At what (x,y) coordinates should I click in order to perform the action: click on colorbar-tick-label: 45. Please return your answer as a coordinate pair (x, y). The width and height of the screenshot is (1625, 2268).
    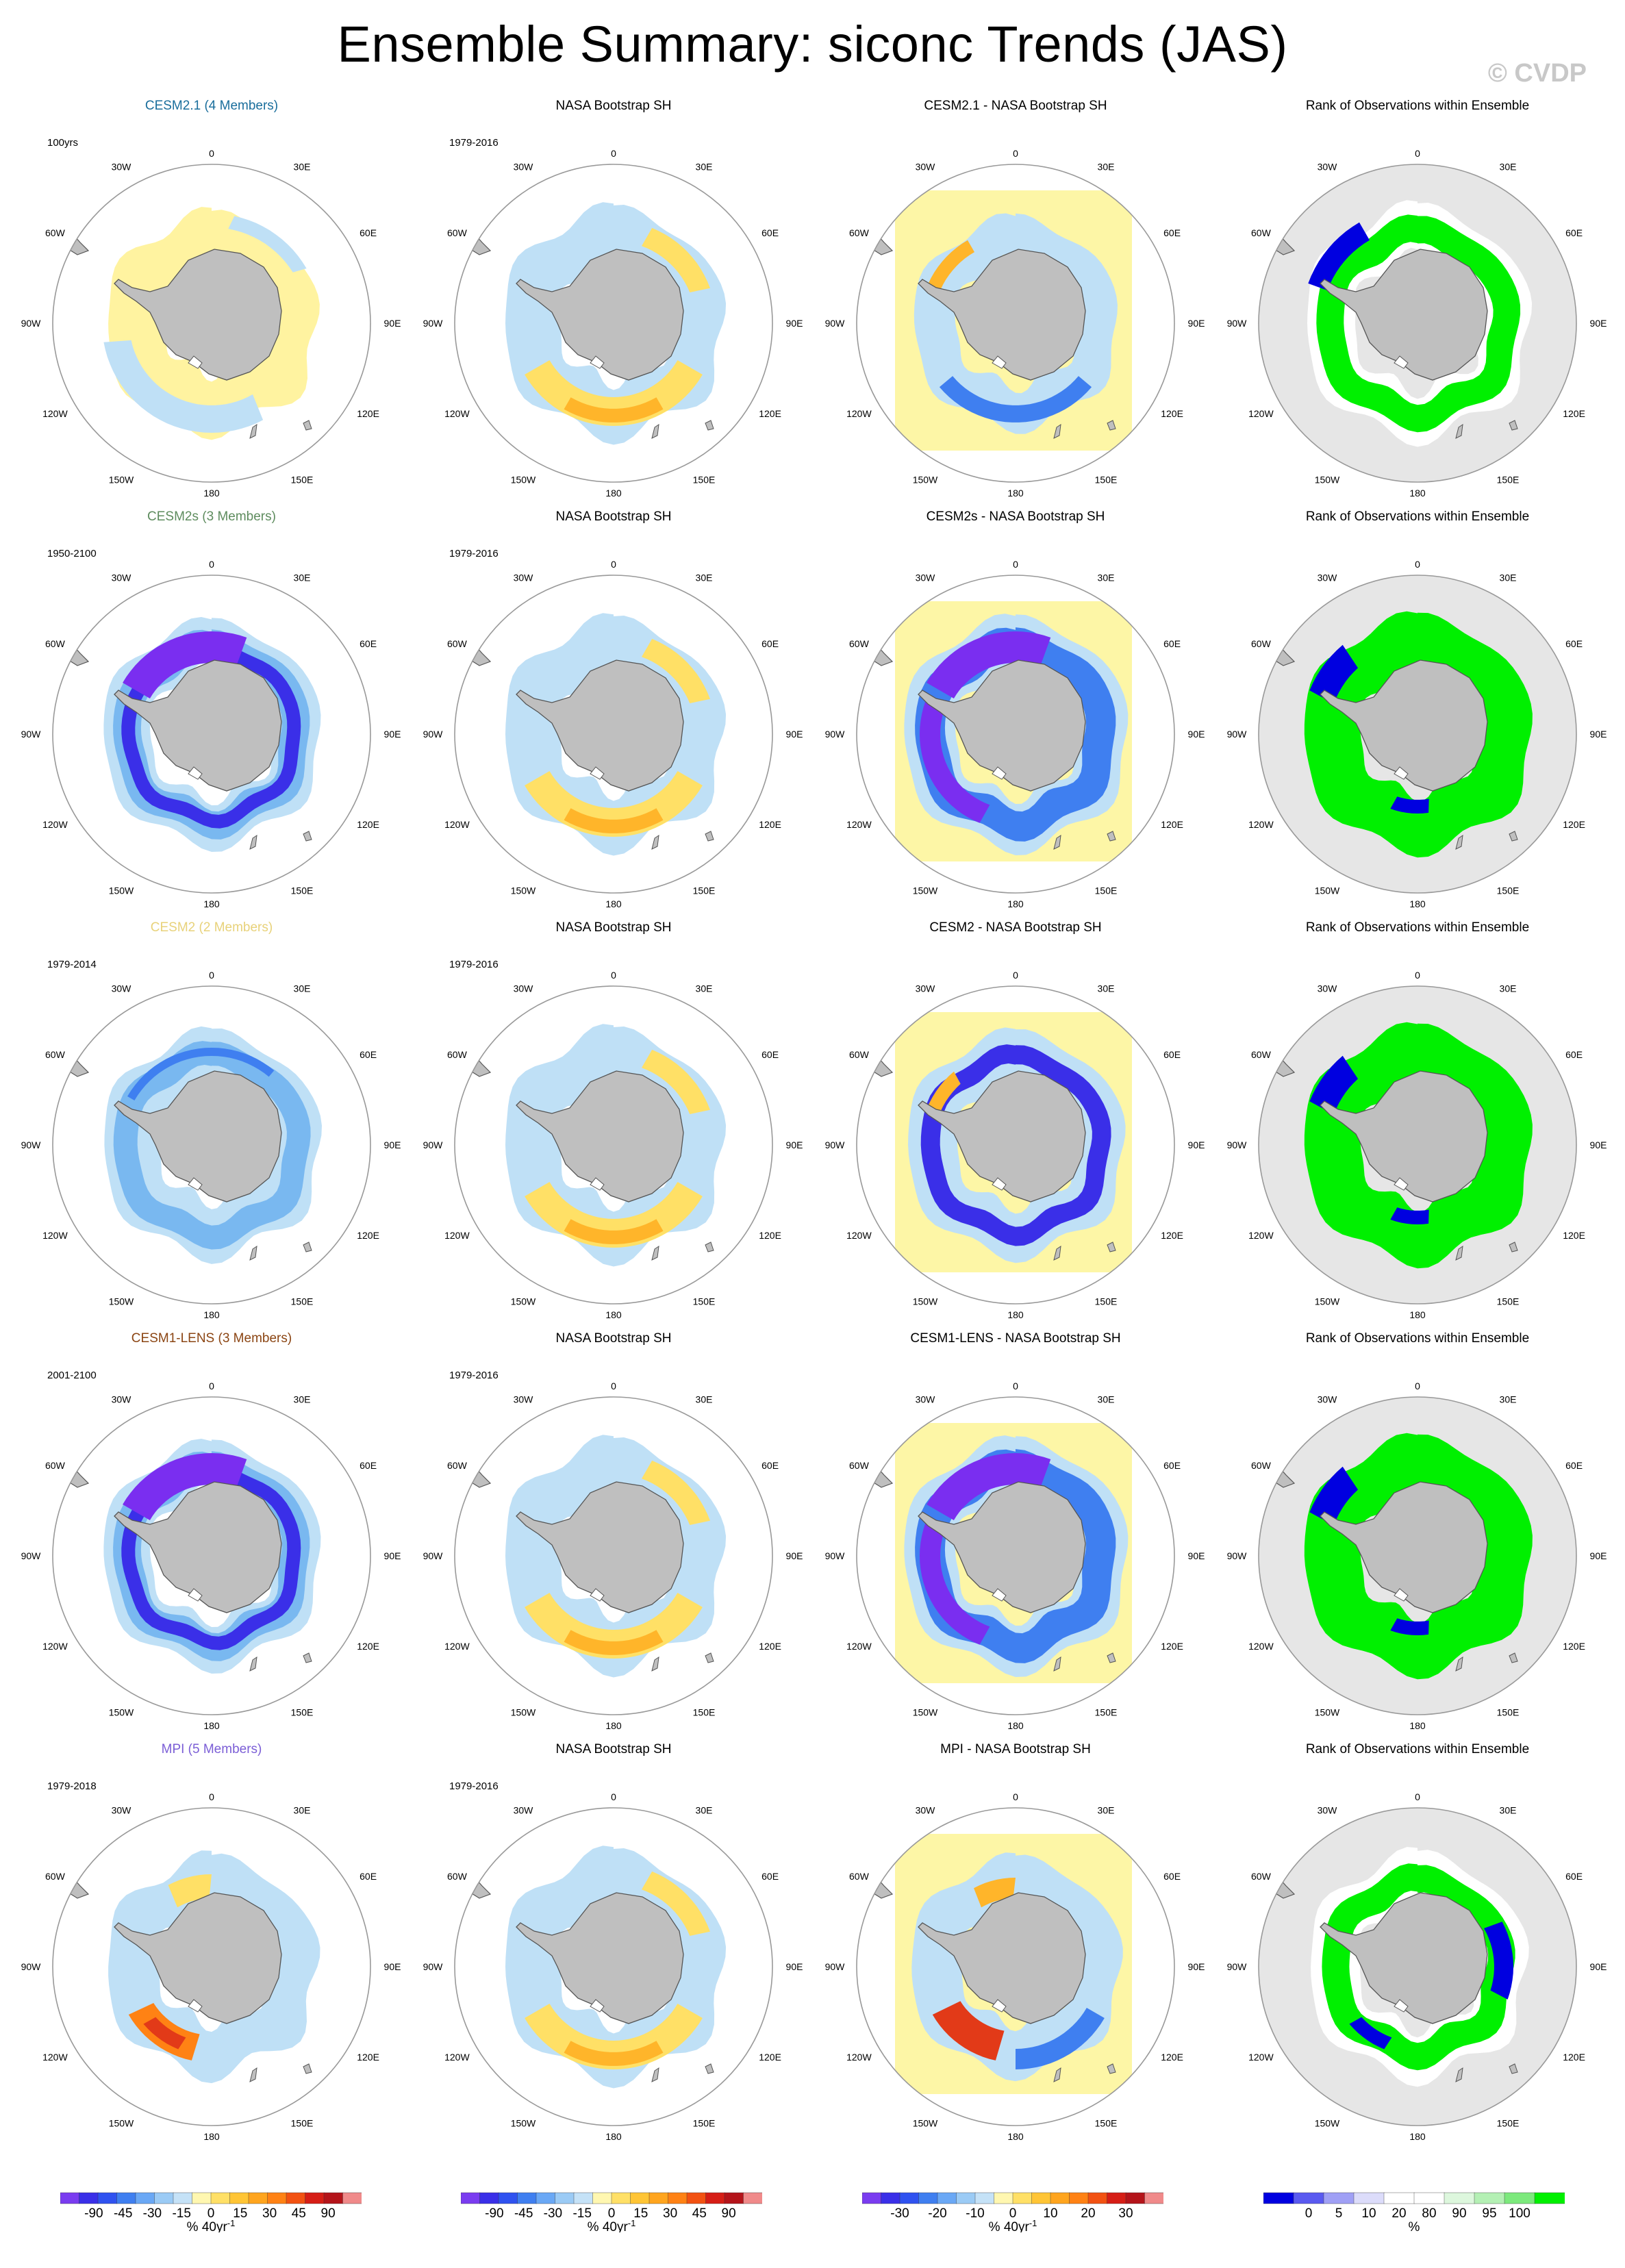
    Looking at the image, I should click on (299, 2213).